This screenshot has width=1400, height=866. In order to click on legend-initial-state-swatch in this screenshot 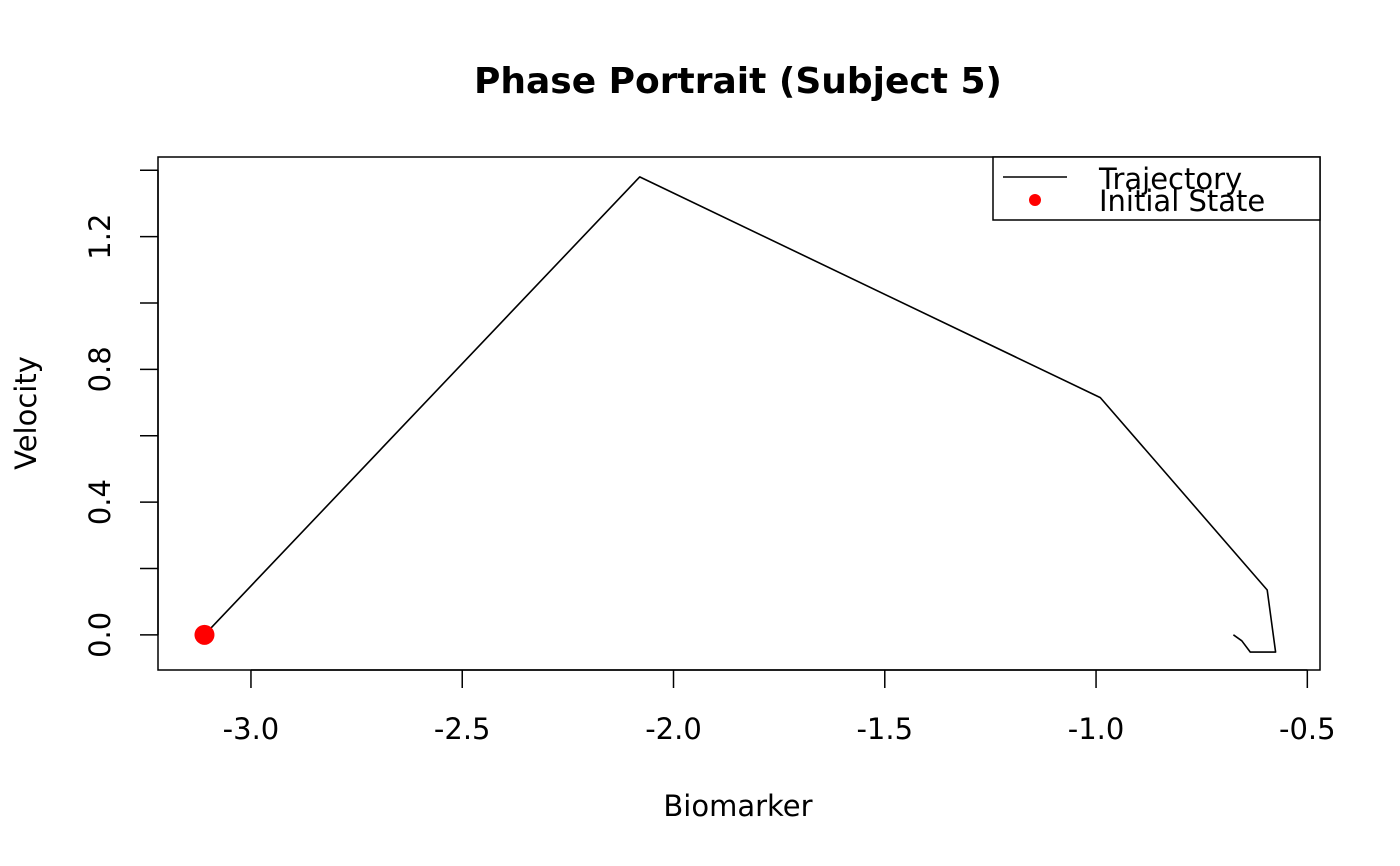, I will do `click(1035, 200)`.